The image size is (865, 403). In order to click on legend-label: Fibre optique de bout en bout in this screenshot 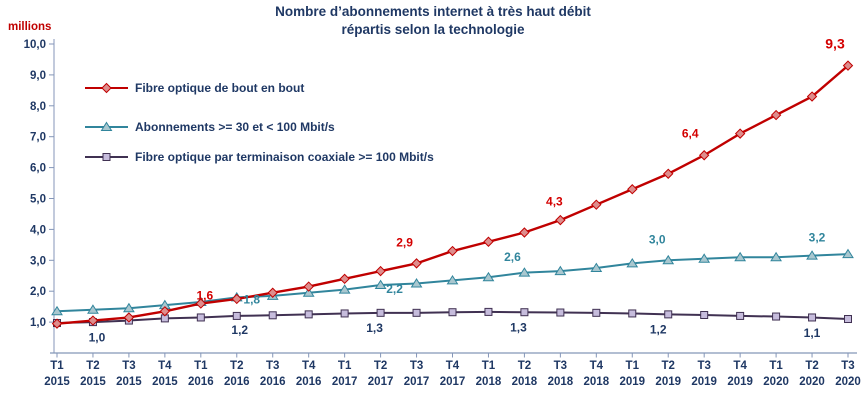, I will do `click(219, 88)`.